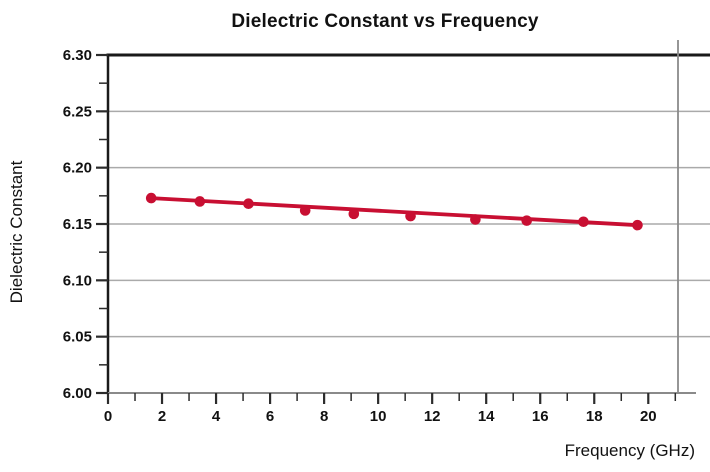  I want to click on x-tick-label: 8, so click(324, 416).